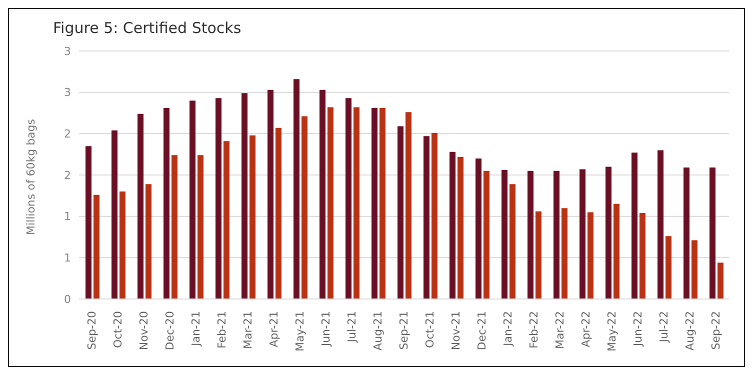  What do you see at coordinates (300, 331) in the screenshot?
I see `x-tick-label: May-21` at bounding box center [300, 331].